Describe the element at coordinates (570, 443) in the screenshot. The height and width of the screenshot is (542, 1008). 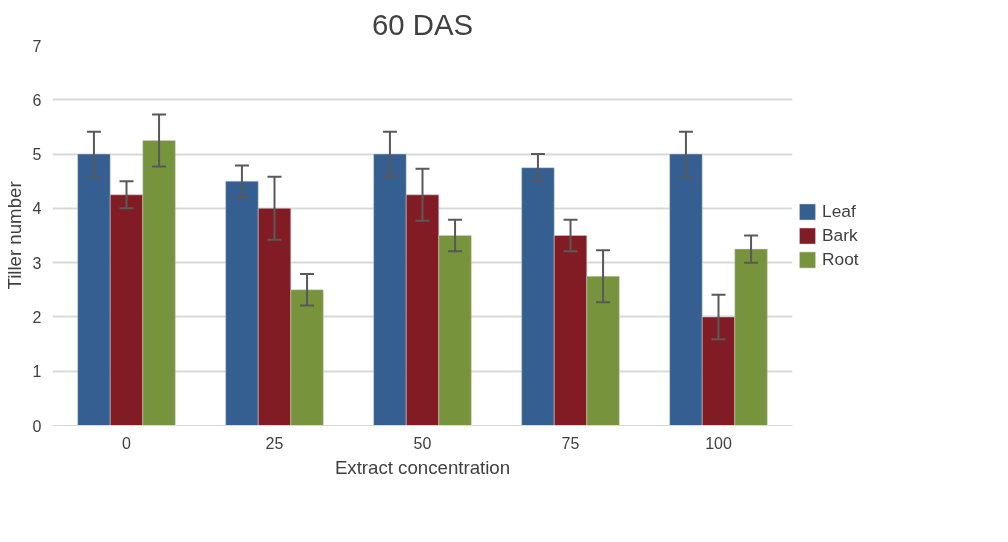
I see `x-tick-label: 75` at that location.